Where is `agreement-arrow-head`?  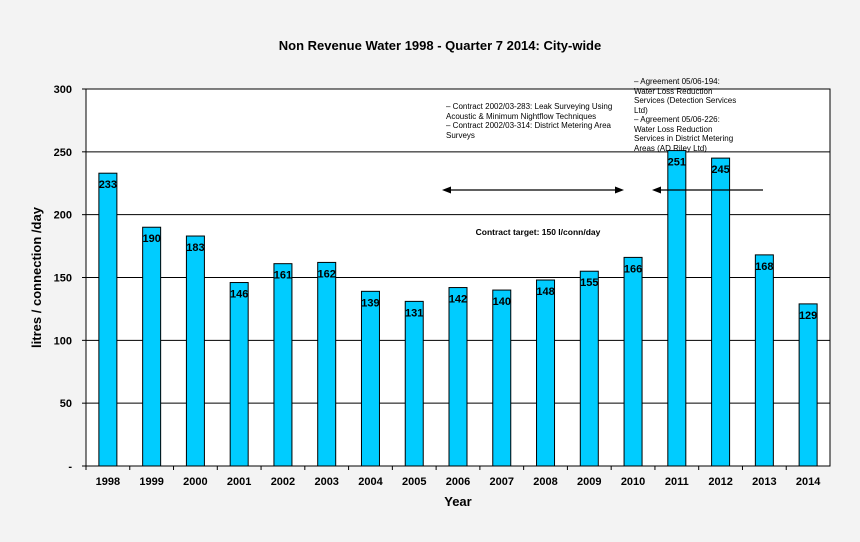
agreement-arrow-head is located at coordinates (656, 190).